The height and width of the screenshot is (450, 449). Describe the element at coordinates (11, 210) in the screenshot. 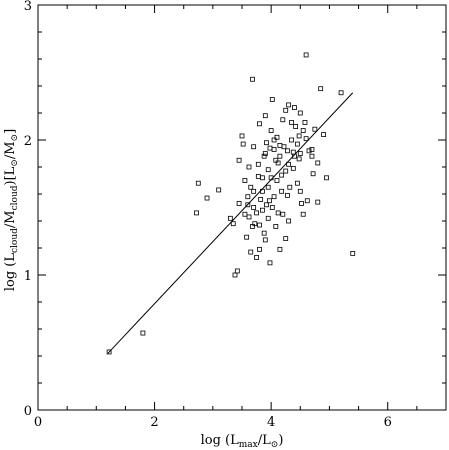

I see `y-axis-label: log (Lcloud/Mcloud)[L⊙/M⊙]` at that location.